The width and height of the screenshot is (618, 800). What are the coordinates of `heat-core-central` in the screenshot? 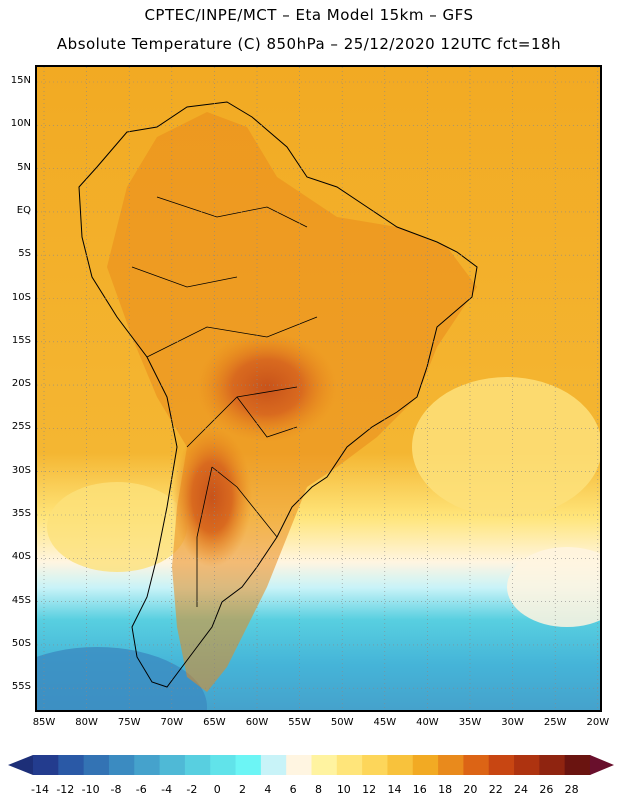 It's located at (267, 387).